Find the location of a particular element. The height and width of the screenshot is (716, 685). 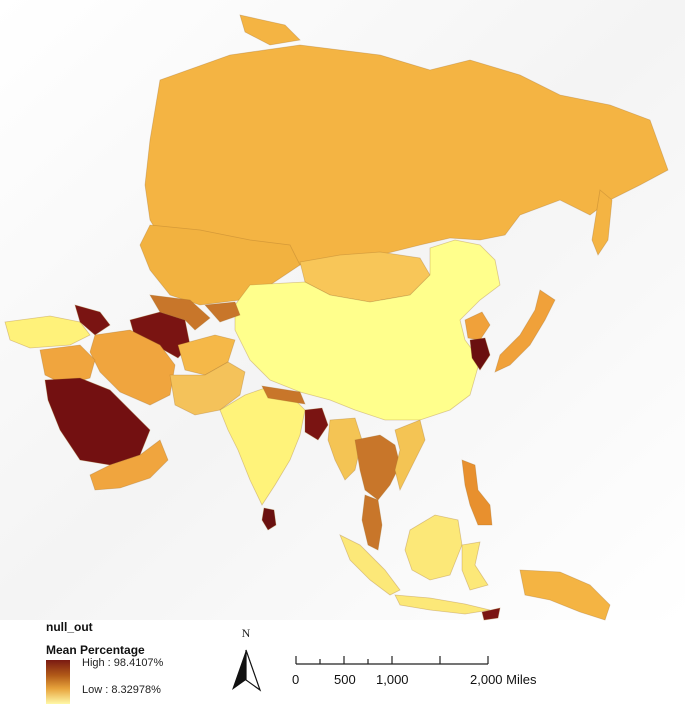

scale-bar is located at coordinates (392, 660).